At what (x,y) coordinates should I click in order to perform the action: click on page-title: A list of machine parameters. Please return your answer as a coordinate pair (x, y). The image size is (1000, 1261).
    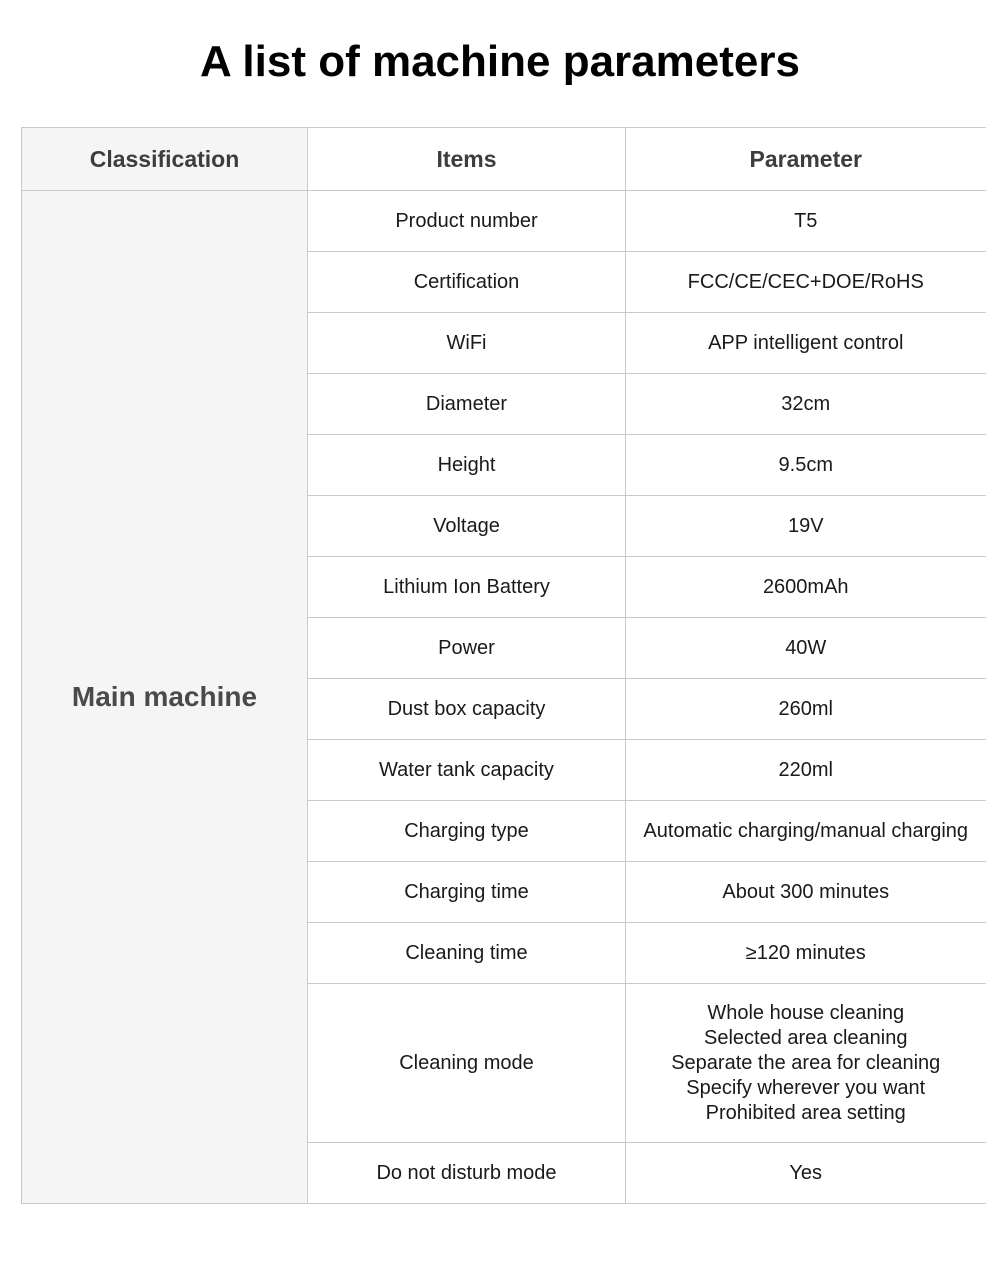
    Looking at the image, I should click on (500, 61).